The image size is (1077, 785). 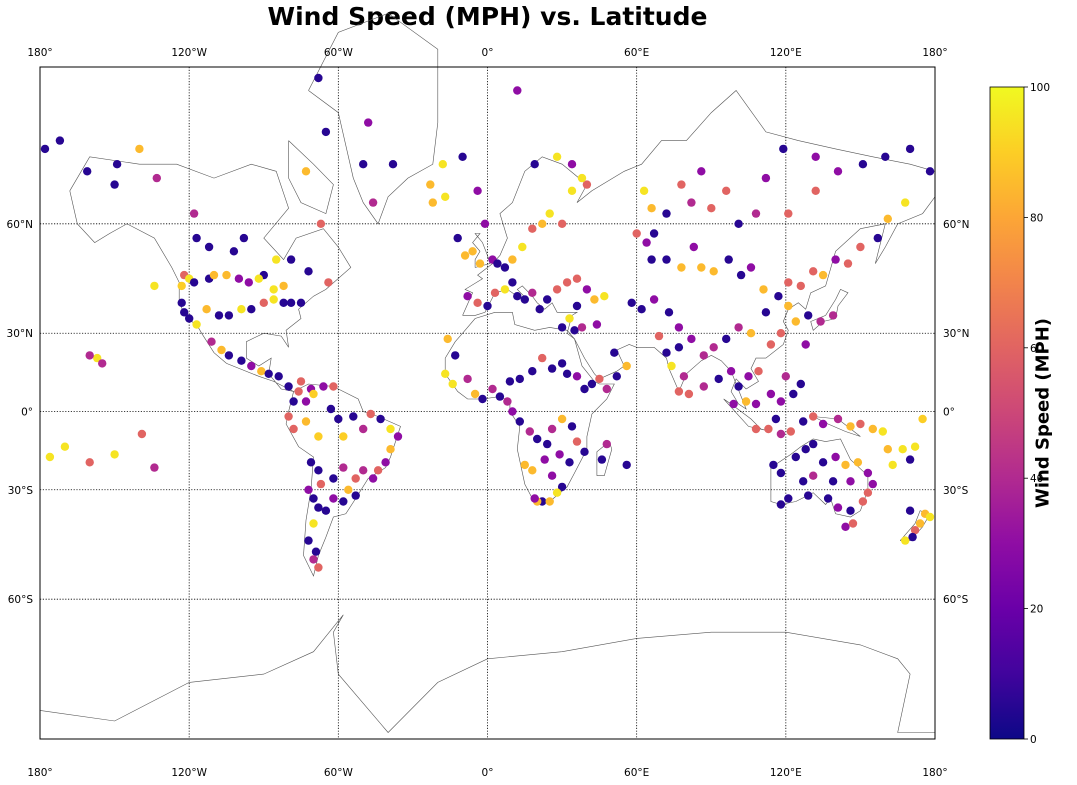 I want to click on colorbar-tick-label: 80, so click(x=1036, y=218).